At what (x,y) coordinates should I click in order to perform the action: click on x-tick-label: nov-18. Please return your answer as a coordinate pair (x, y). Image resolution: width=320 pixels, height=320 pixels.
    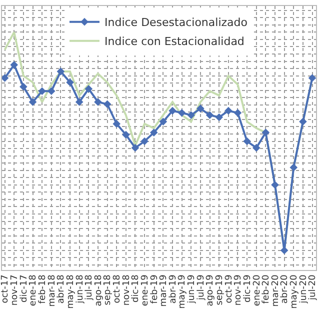
    Looking at the image, I should click on (127, 290).